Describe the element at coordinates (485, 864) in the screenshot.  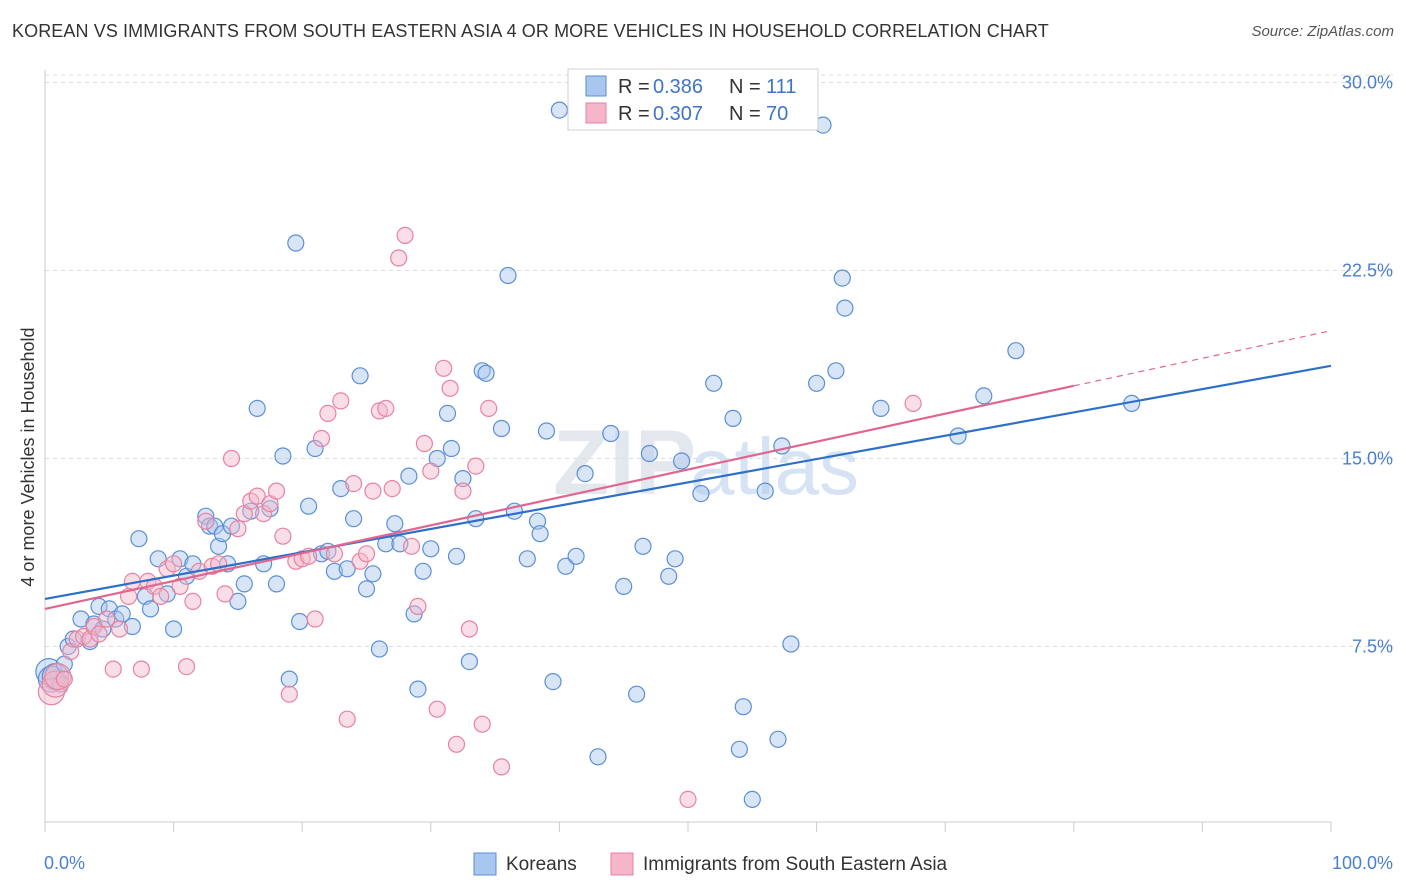
I see `bottom-legend-swatch-koreans` at that location.